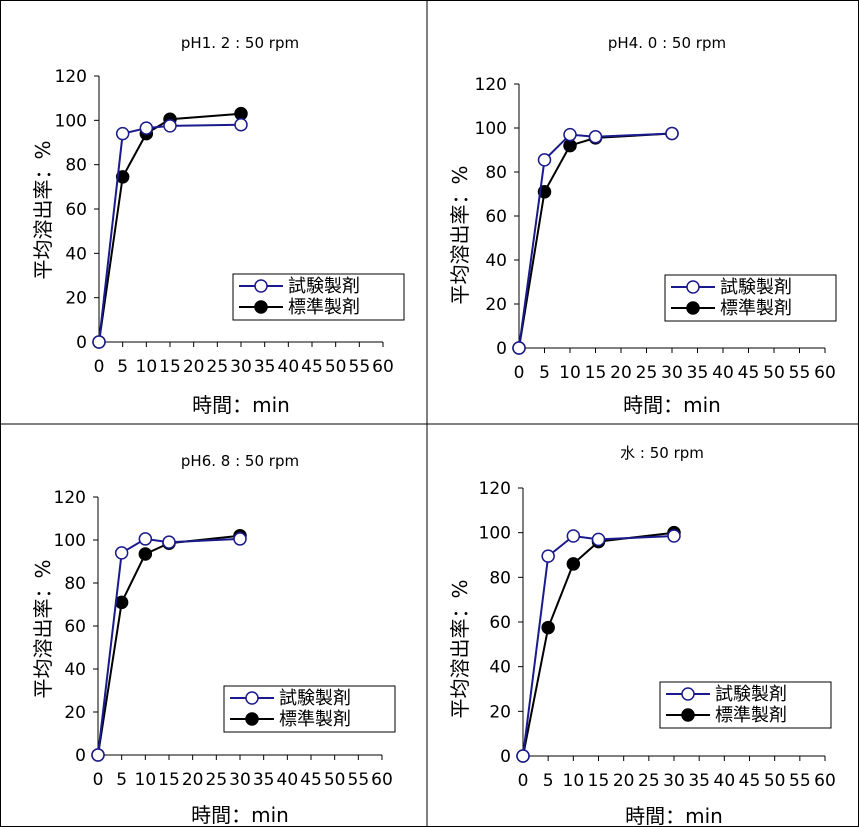  Describe the element at coordinates (496, 305) in the screenshot. I see `chart-2-y-tick-label: 20` at that location.